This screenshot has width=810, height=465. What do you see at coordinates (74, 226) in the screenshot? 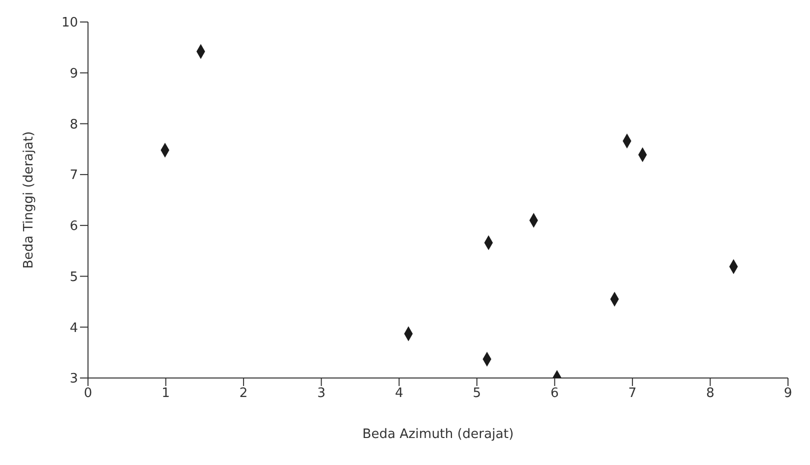
I see `y-tick-label: 6` at bounding box center [74, 226].